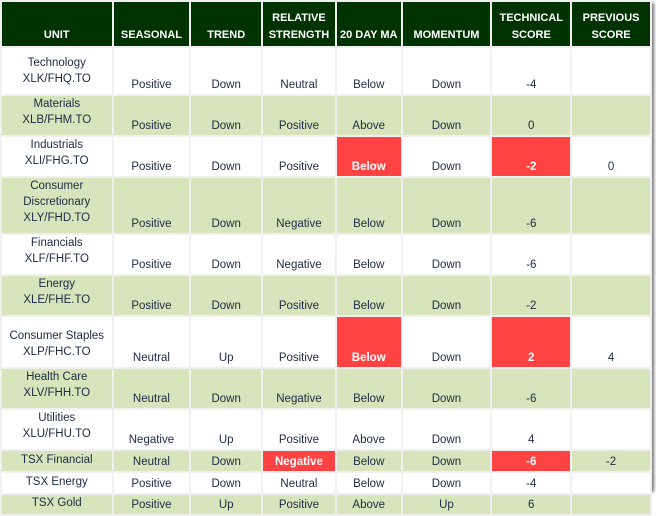 The height and width of the screenshot is (516, 656). Describe the element at coordinates (57, 24) in the screenshot. I see `header-unit: UNIT` at that location.